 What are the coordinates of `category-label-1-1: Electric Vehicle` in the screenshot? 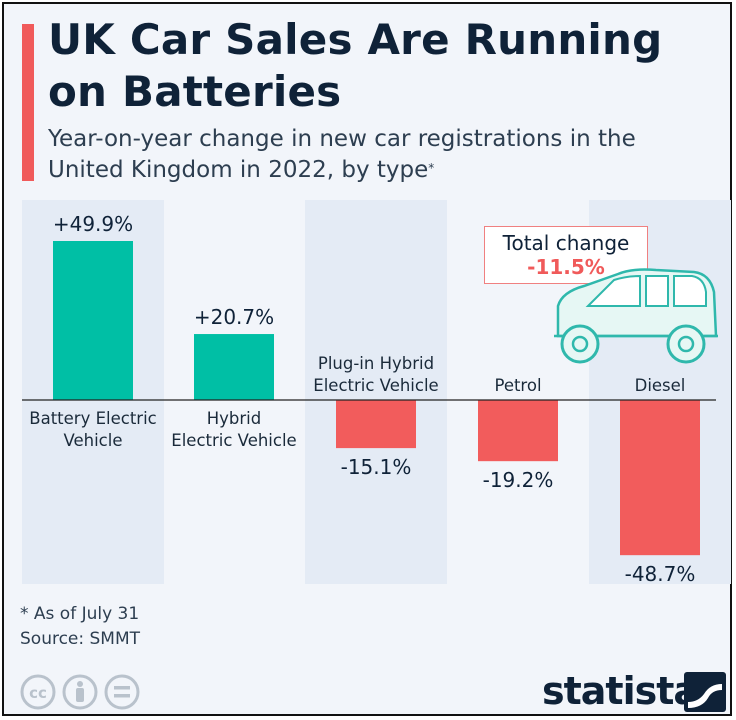 It's located at (233, 440).